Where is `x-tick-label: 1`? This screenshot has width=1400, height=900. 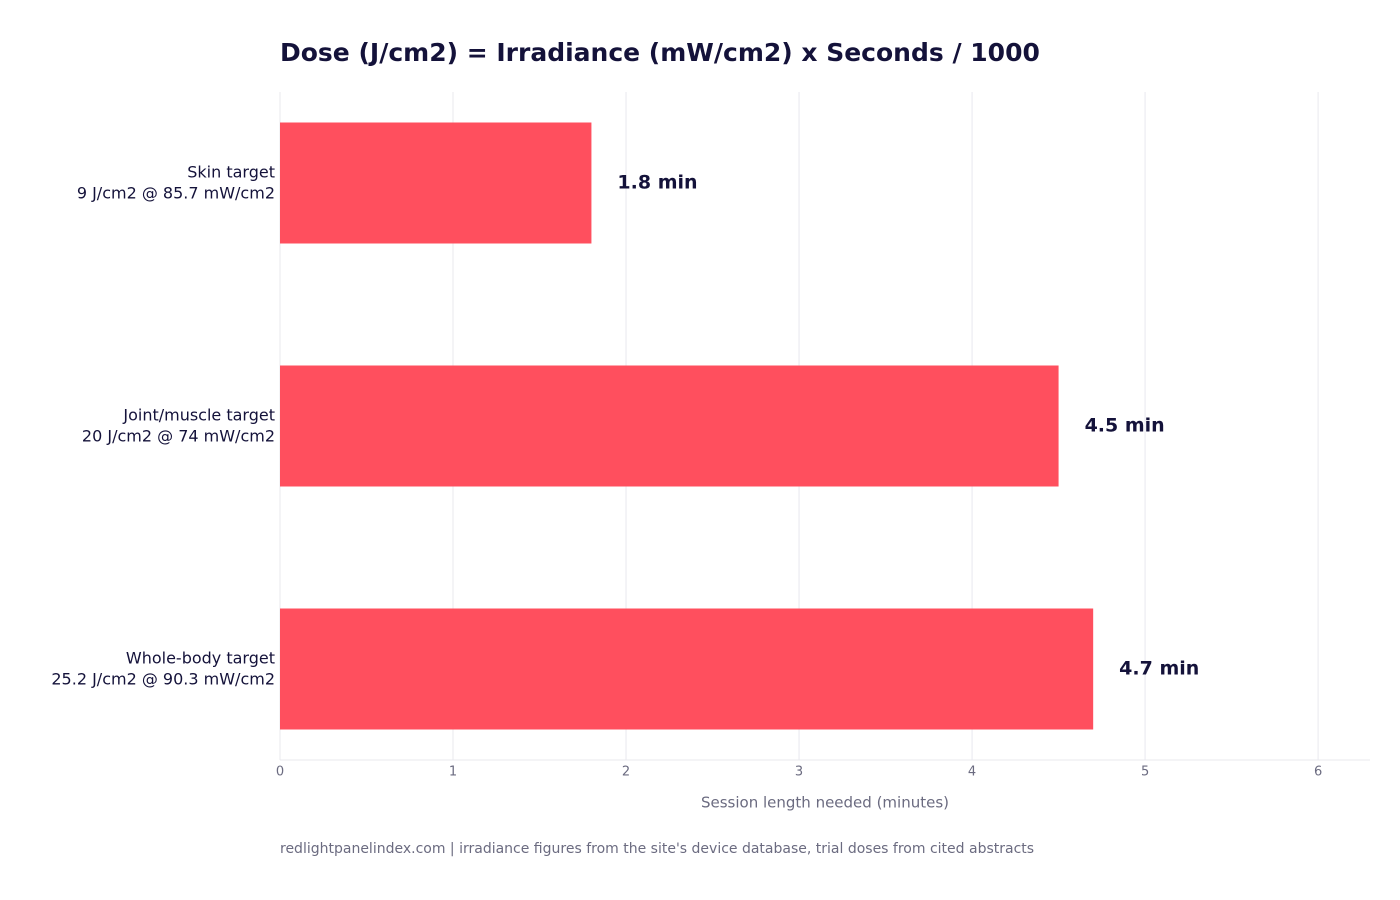 x-tick-label: 1 is located at coordinates (453, 772).